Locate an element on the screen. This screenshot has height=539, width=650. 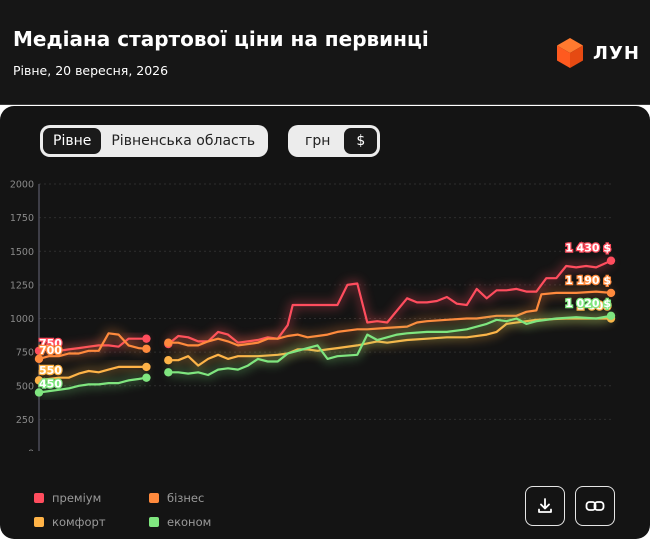
series-start-label: 750 is located at coordinates (50, 343).